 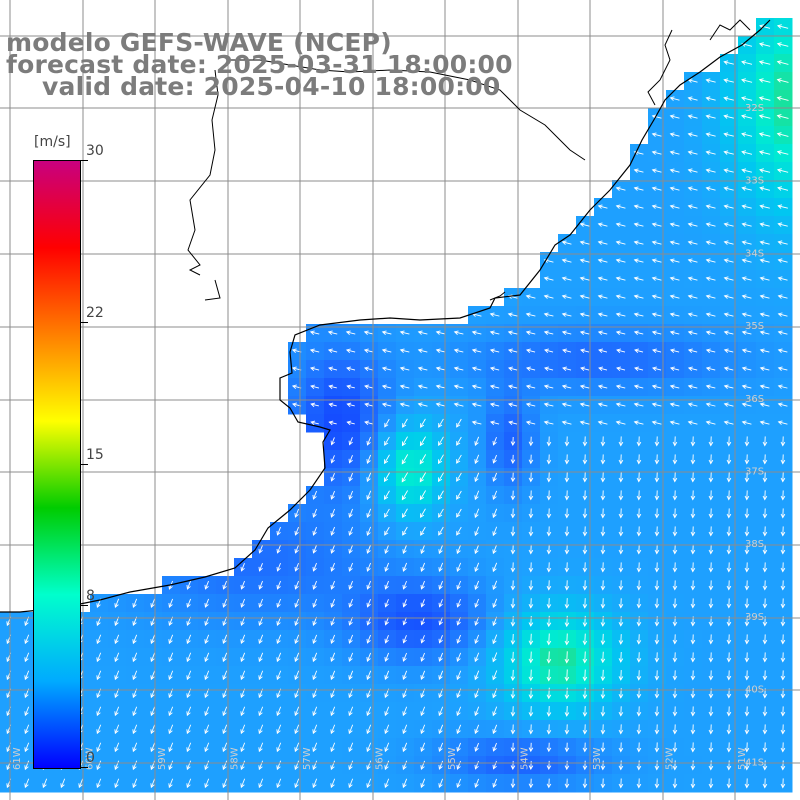 I want to click on latitude-label: 36S, so click(x=754, y=399).